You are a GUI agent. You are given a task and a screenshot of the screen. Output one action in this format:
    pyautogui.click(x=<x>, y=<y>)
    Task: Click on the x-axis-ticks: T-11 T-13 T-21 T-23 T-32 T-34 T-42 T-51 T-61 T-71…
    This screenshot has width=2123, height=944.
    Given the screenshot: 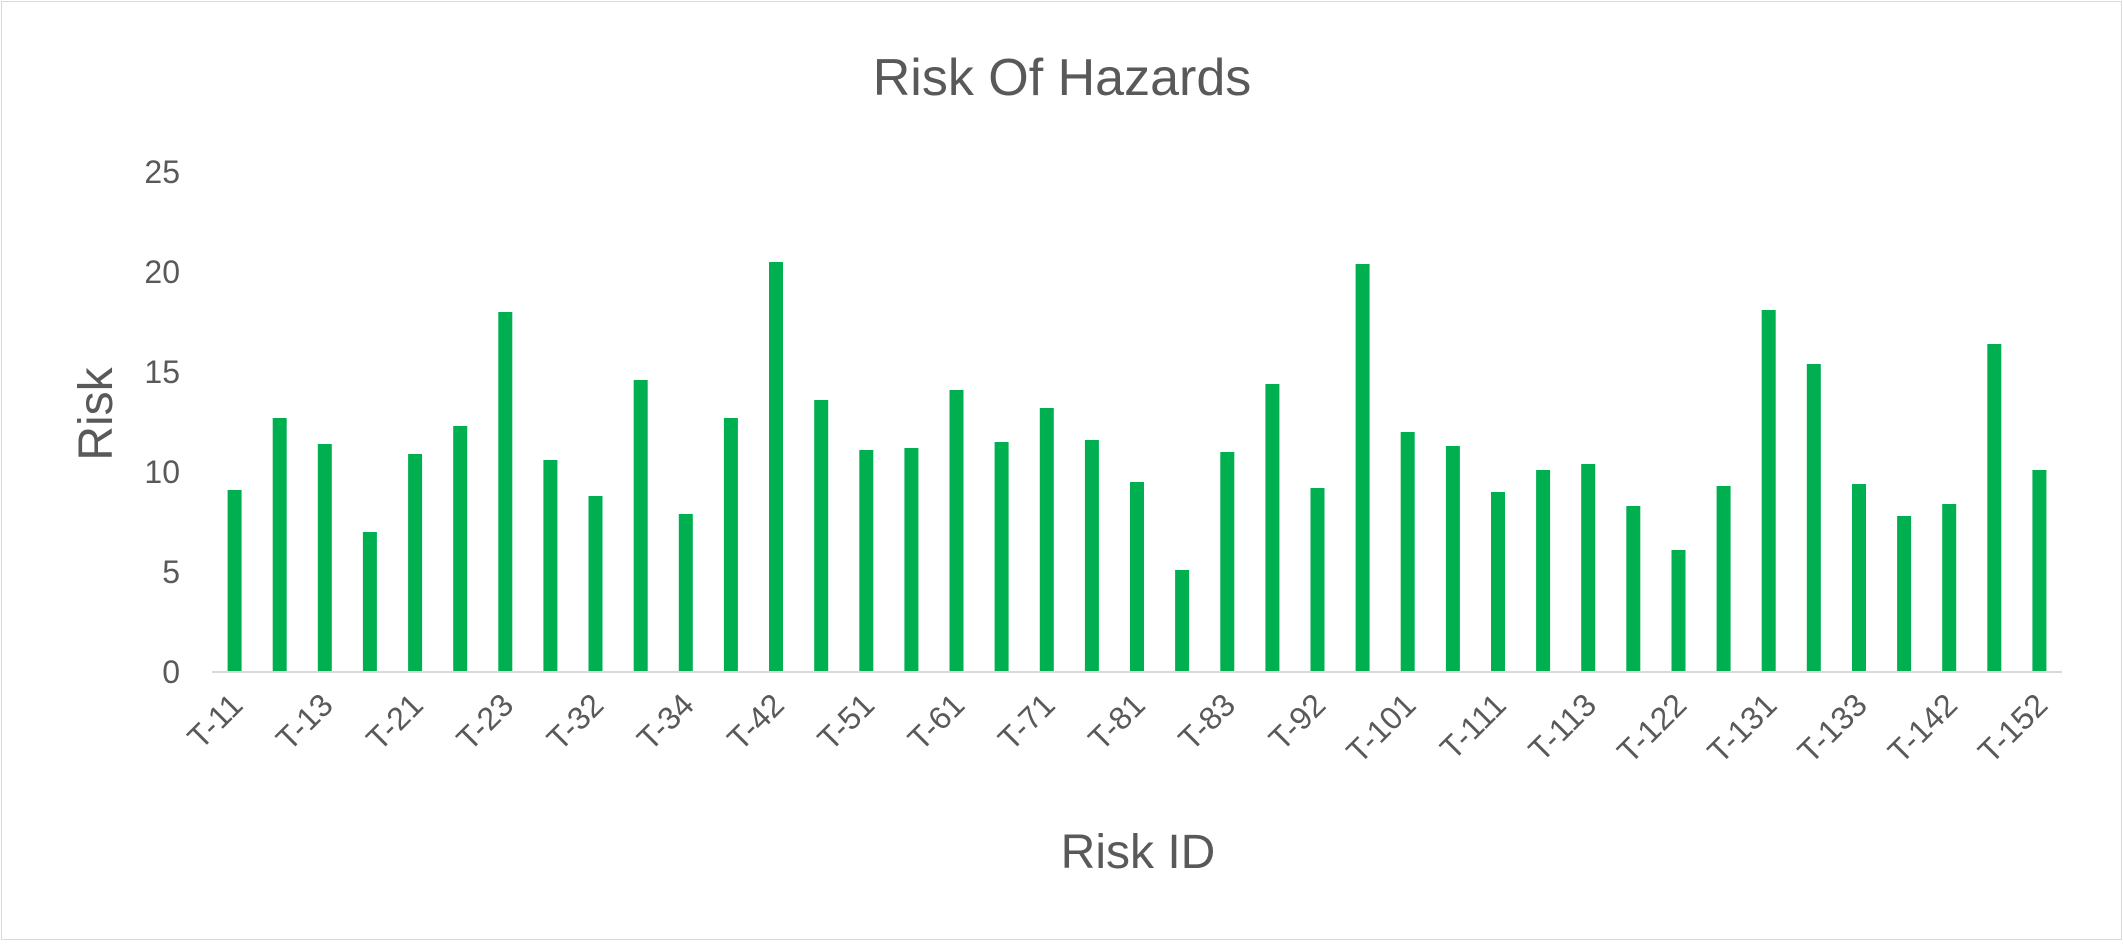 What is the action you would take?
    pyautogui.click(x=1117, y=727)
    